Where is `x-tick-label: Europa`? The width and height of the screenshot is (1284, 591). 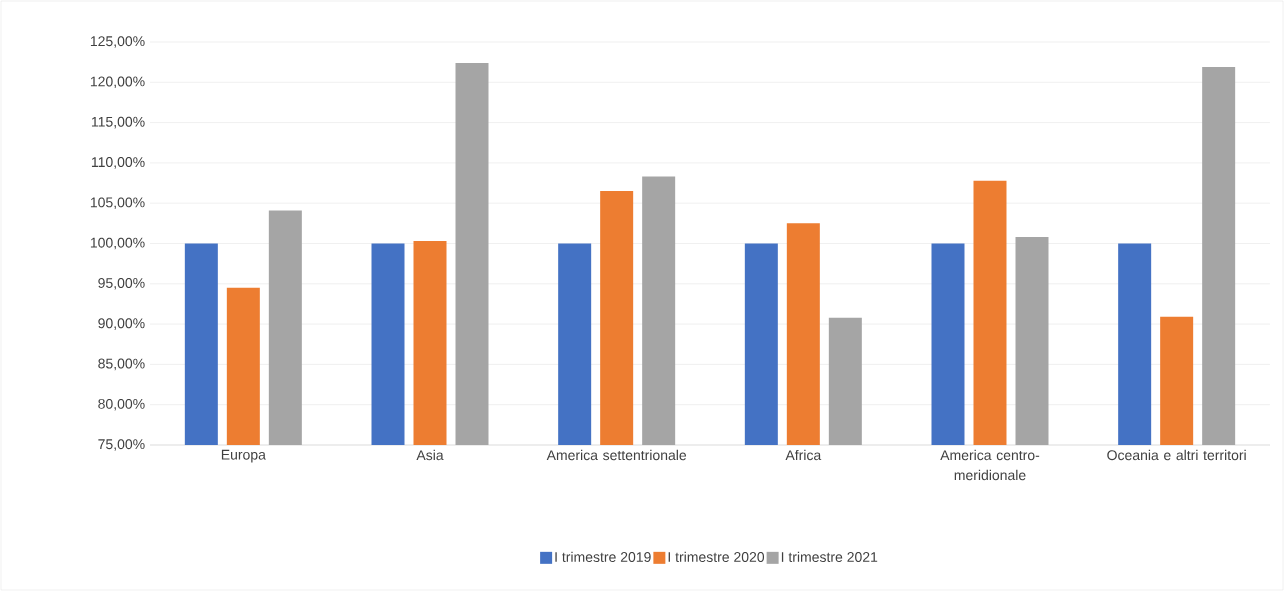 x-tick-label: Europa is located at coordinates (243, 456).